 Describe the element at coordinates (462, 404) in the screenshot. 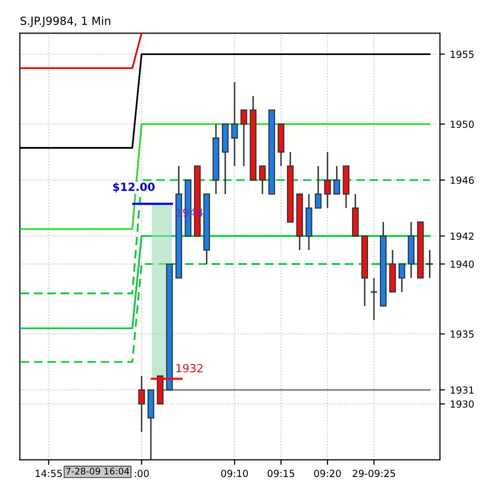

I see `y-tick-label: 1930` at that location.